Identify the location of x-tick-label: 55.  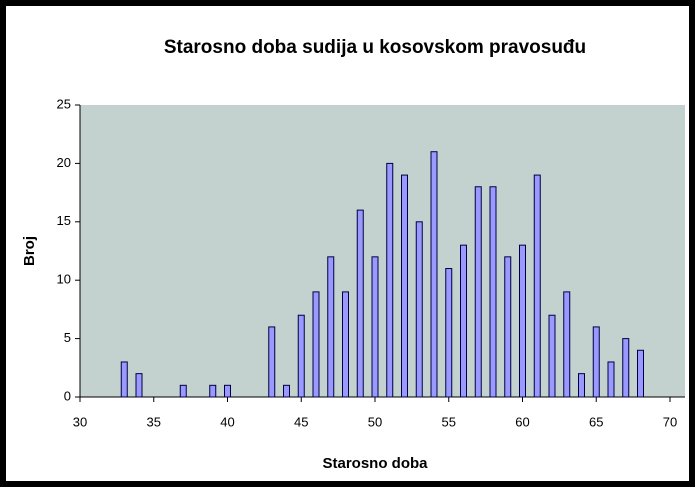
(449, 421).